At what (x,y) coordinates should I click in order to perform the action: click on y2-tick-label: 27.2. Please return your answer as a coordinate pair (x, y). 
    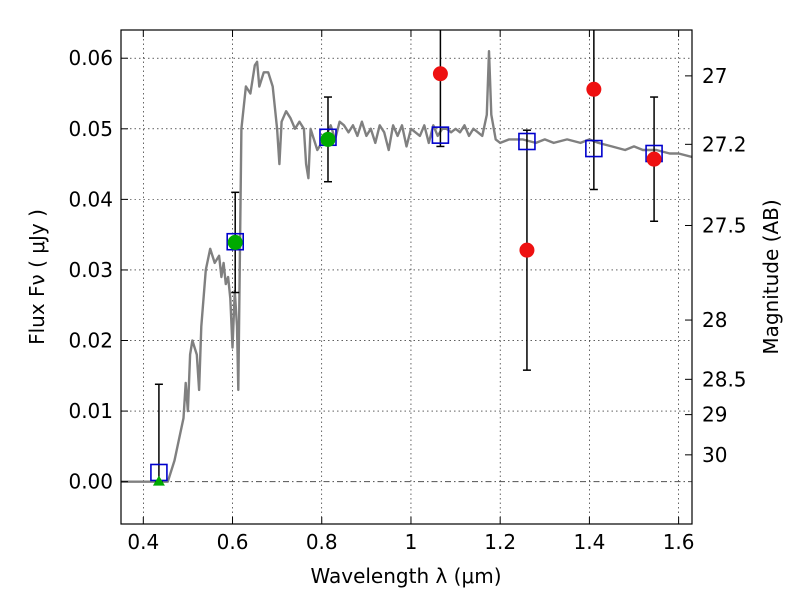
    Looking at the image, I should click on (724, 144).